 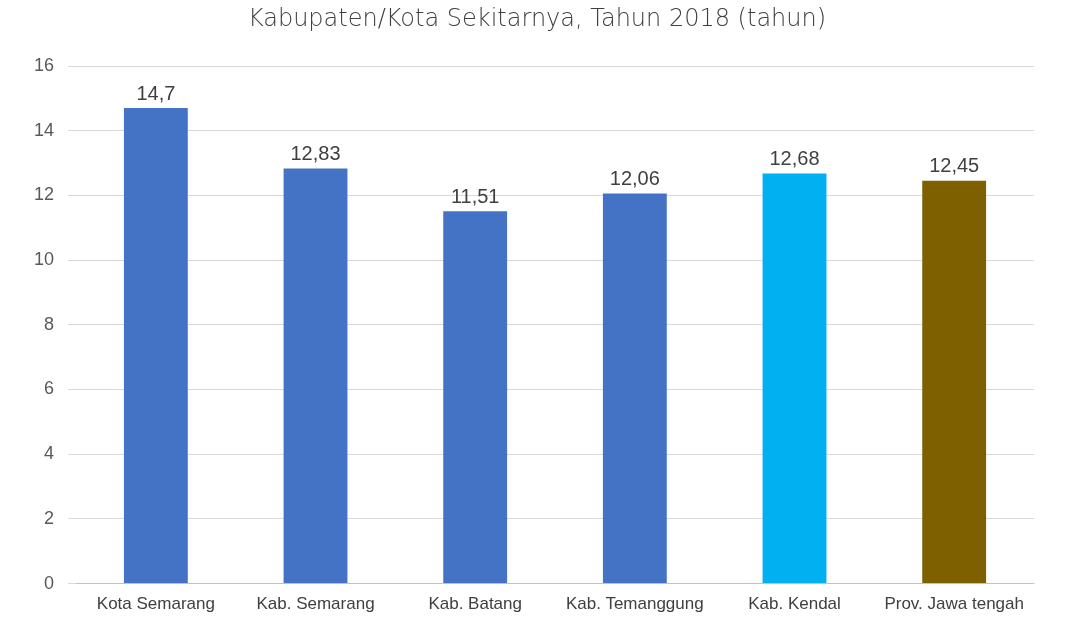 I want to click on x-tick-label: Prov. Jawa tengah, so click(x=954, y=604).